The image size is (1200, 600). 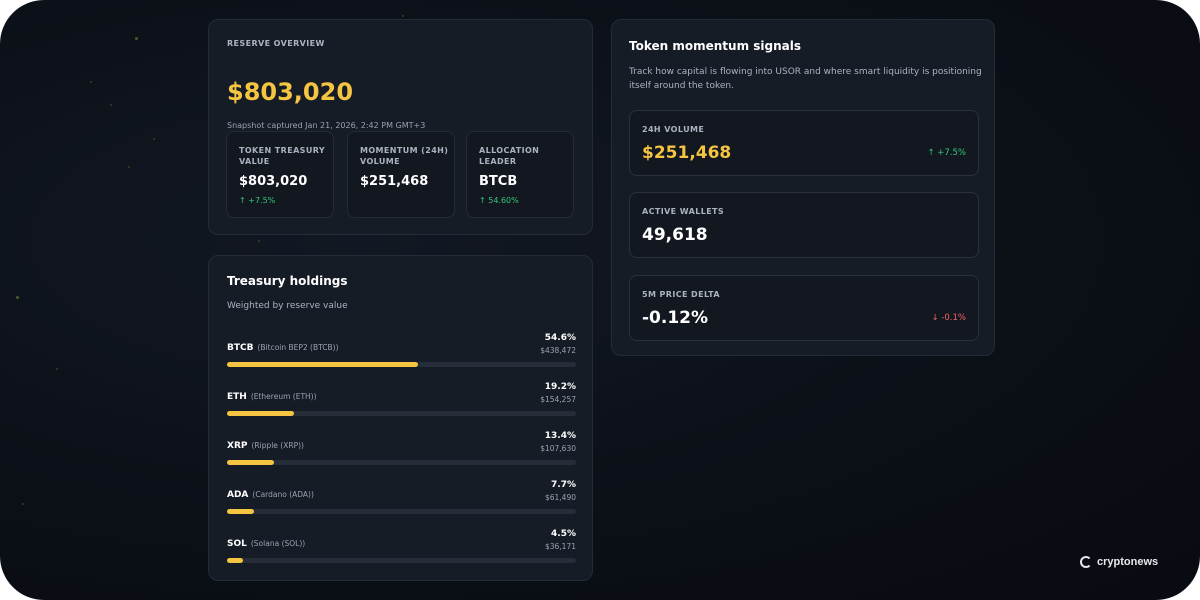 I want to click on stat-momentum-volume: MOMENTUM (24H) VOLUME $251,468, so click(x=401, y=174).